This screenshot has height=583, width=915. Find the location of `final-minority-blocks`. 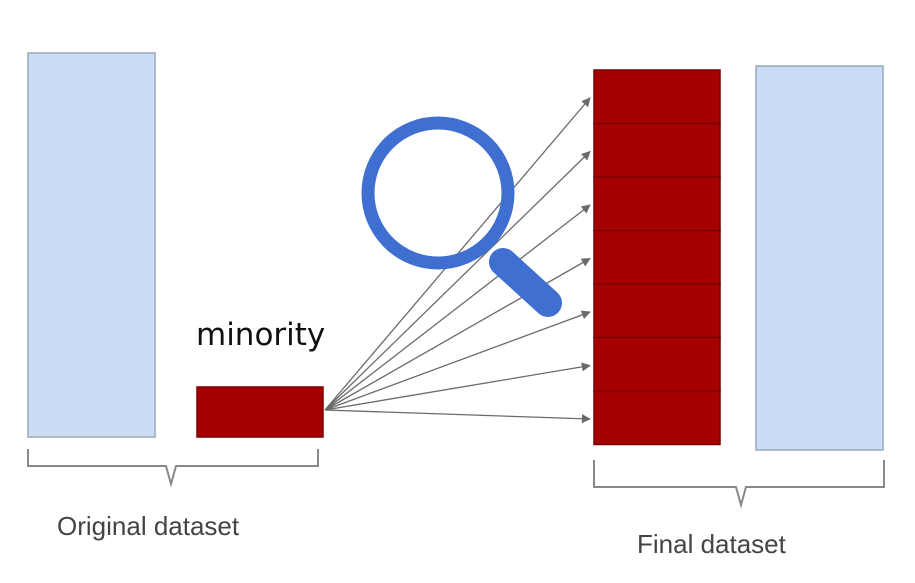

final-minority-blocks is located at coordinates (657, 257).